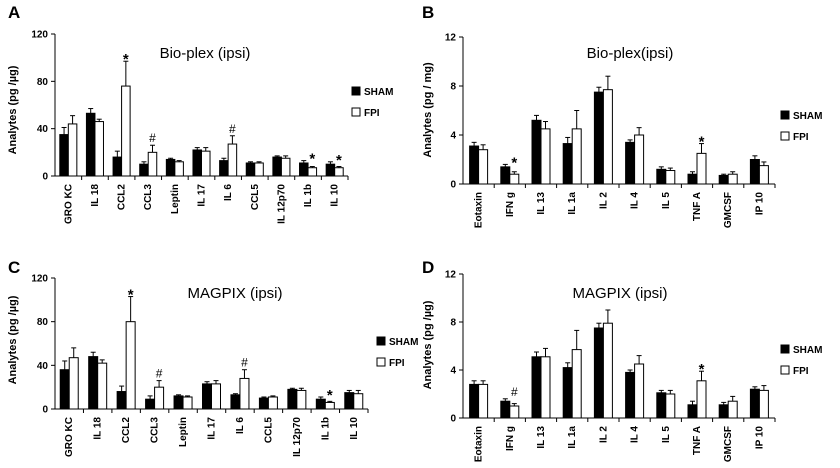 The width and height of the screenshot is (840, 468). What do you see at coordinates (68, 204) in the screenshot?
I see `x-tick-label: GRO KC` at bounding box center [68, 204].